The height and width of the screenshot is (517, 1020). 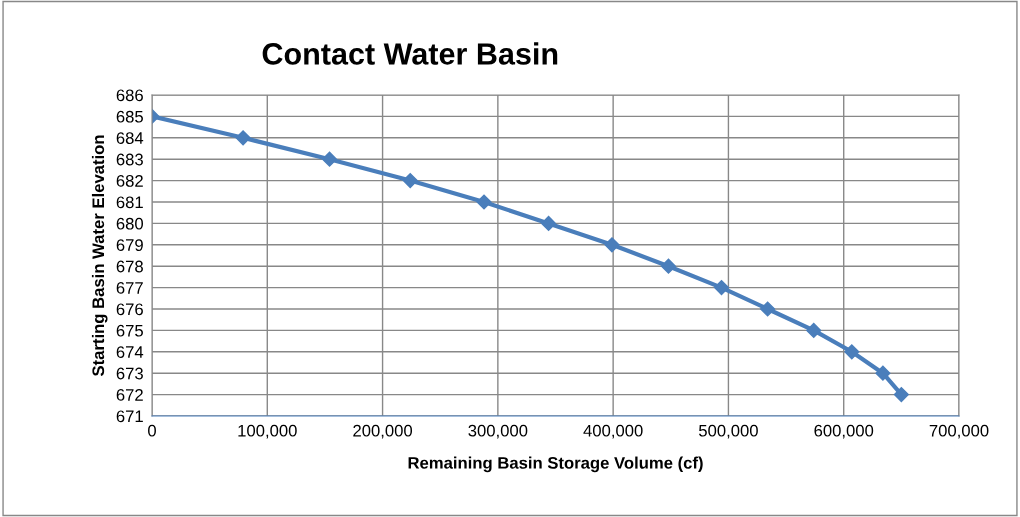 What do you see at coordinates (130, 223) in the screenshot?
I see `y-tick-label: 680` at bounding box center [130, 223].